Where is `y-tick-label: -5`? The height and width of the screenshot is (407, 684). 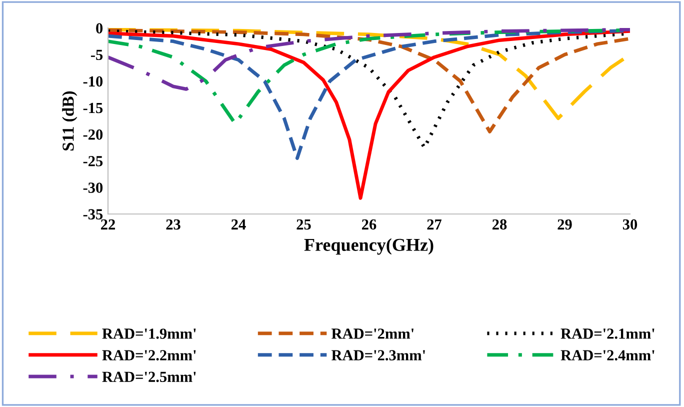
y-tick-label: -5 is located at coordinates (96, 55).